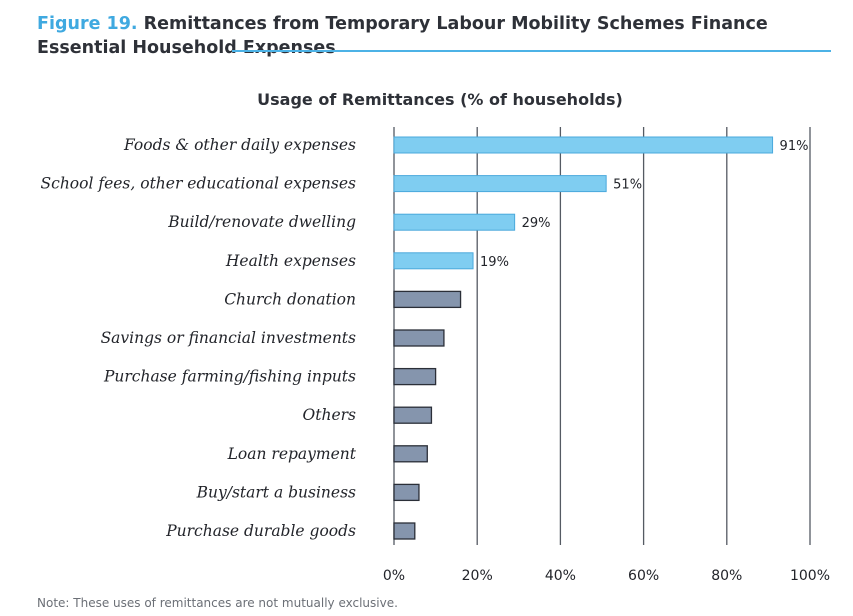  Describe the element at coordinates (794, 146) in the screenshot. I see `data-label: 91%` at that location.